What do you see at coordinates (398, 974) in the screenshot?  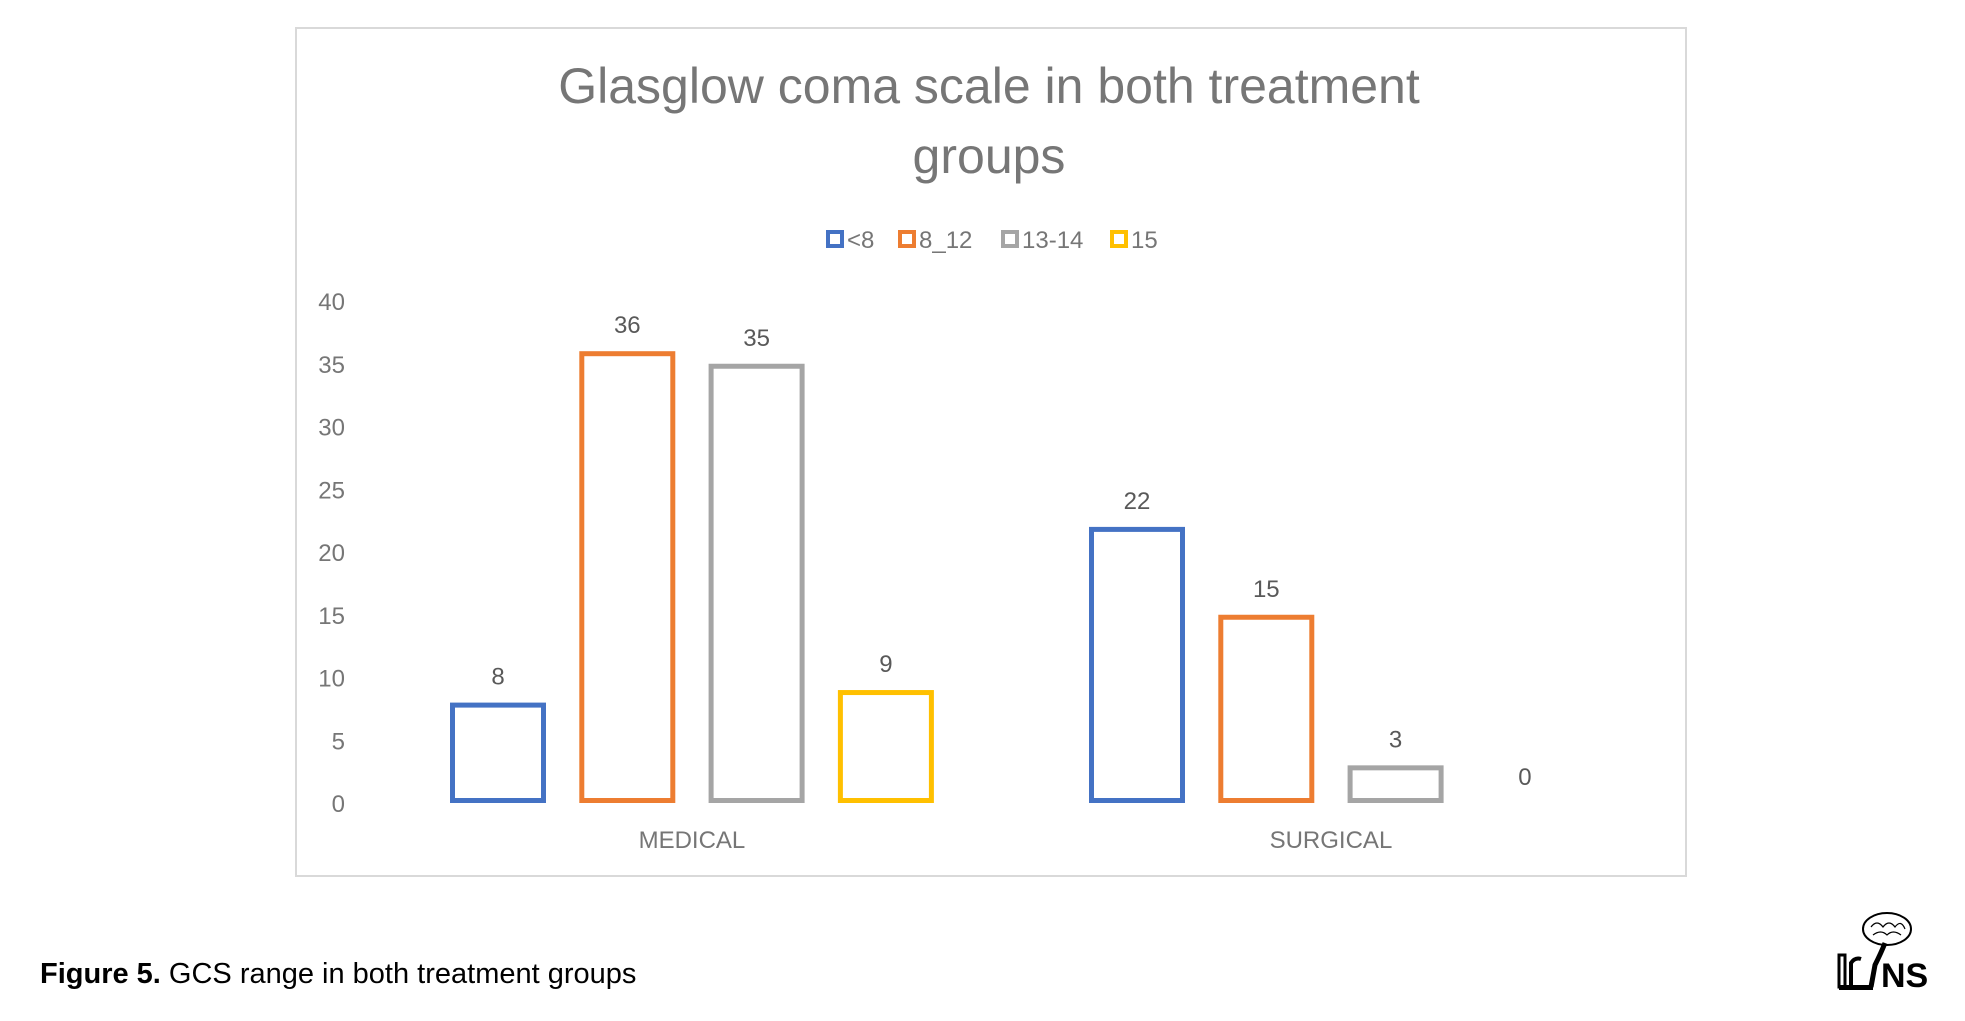 I see `caption-text: GCS range in both treatment groups` at bounding box center [398, 974].